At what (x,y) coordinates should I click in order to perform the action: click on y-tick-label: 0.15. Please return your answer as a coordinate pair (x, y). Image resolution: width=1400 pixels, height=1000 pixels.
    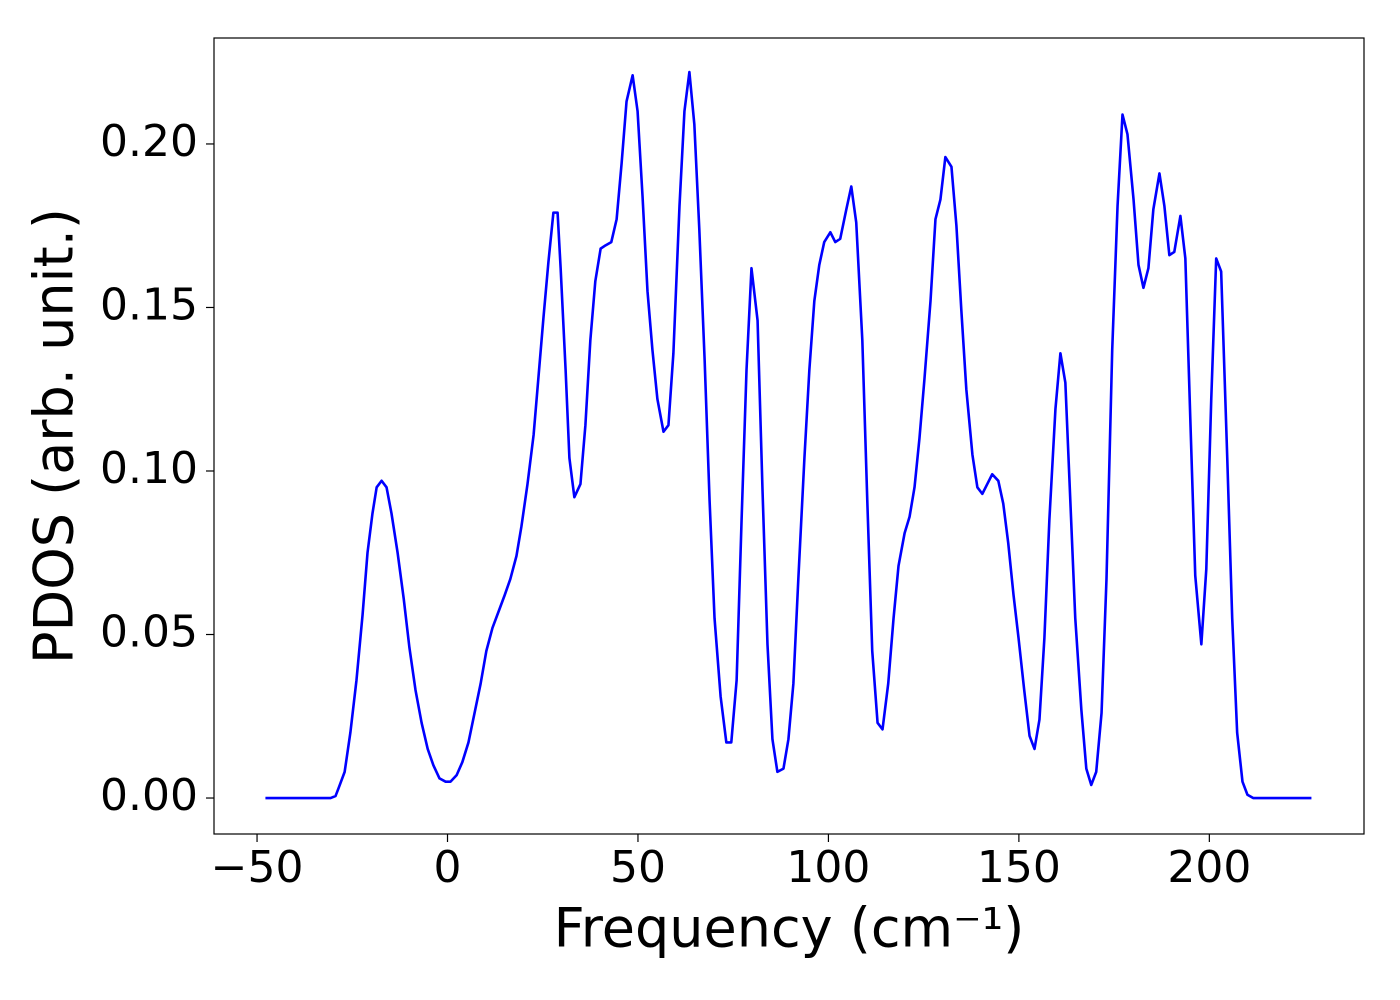
    Looking at the image, I should click on (149, 304).